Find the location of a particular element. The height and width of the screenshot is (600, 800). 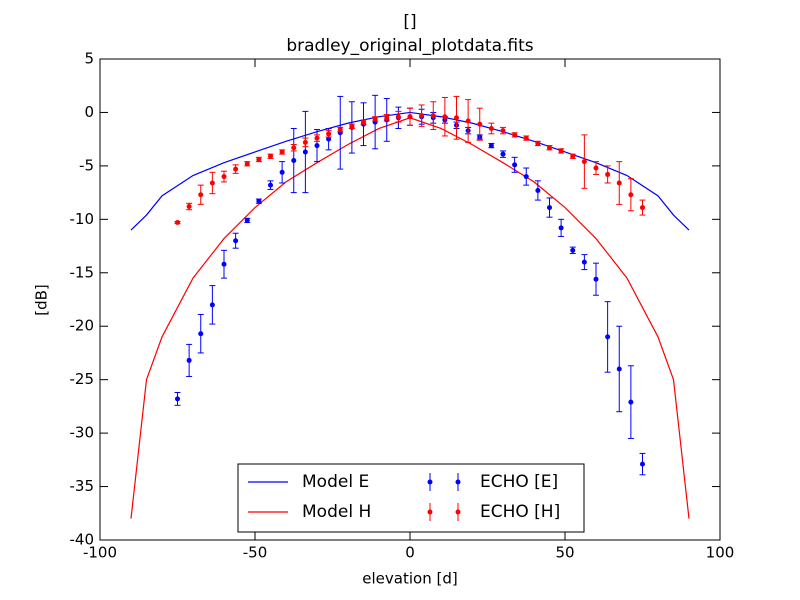

x-tick-label: 0 is located at coordinates (410, 553).